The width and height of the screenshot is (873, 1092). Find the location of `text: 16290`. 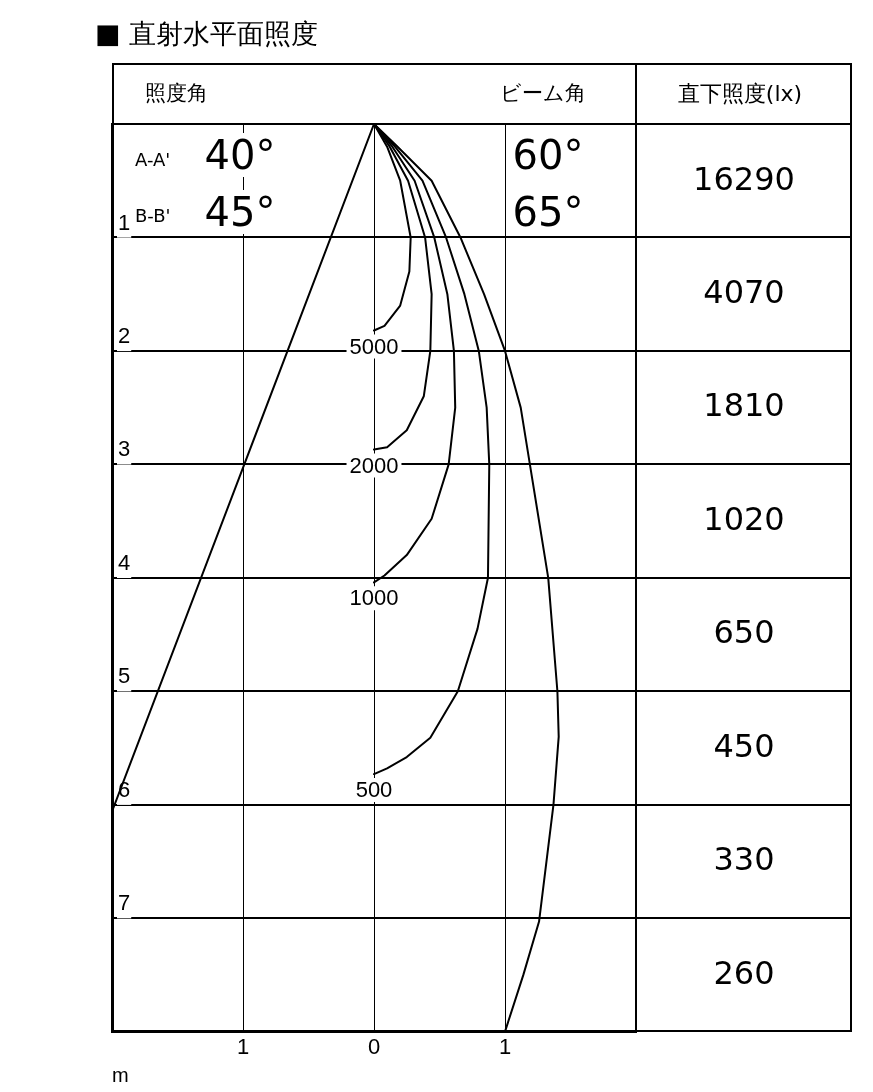

text: 16290 is located at coordinates (744, 178).